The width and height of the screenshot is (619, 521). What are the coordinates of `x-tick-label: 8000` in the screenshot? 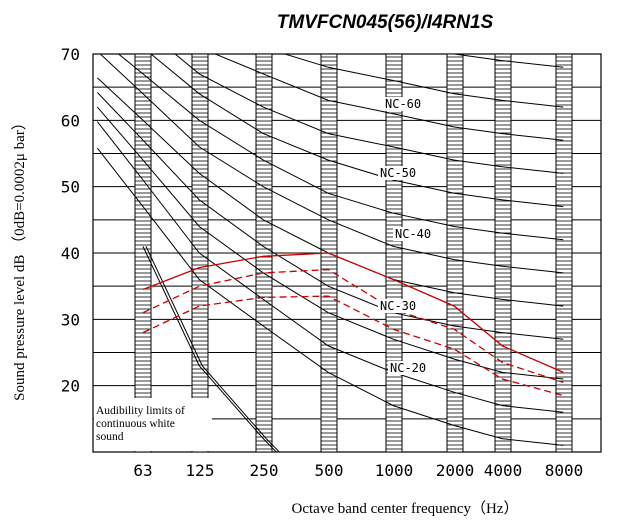 It's located at (564, 470).